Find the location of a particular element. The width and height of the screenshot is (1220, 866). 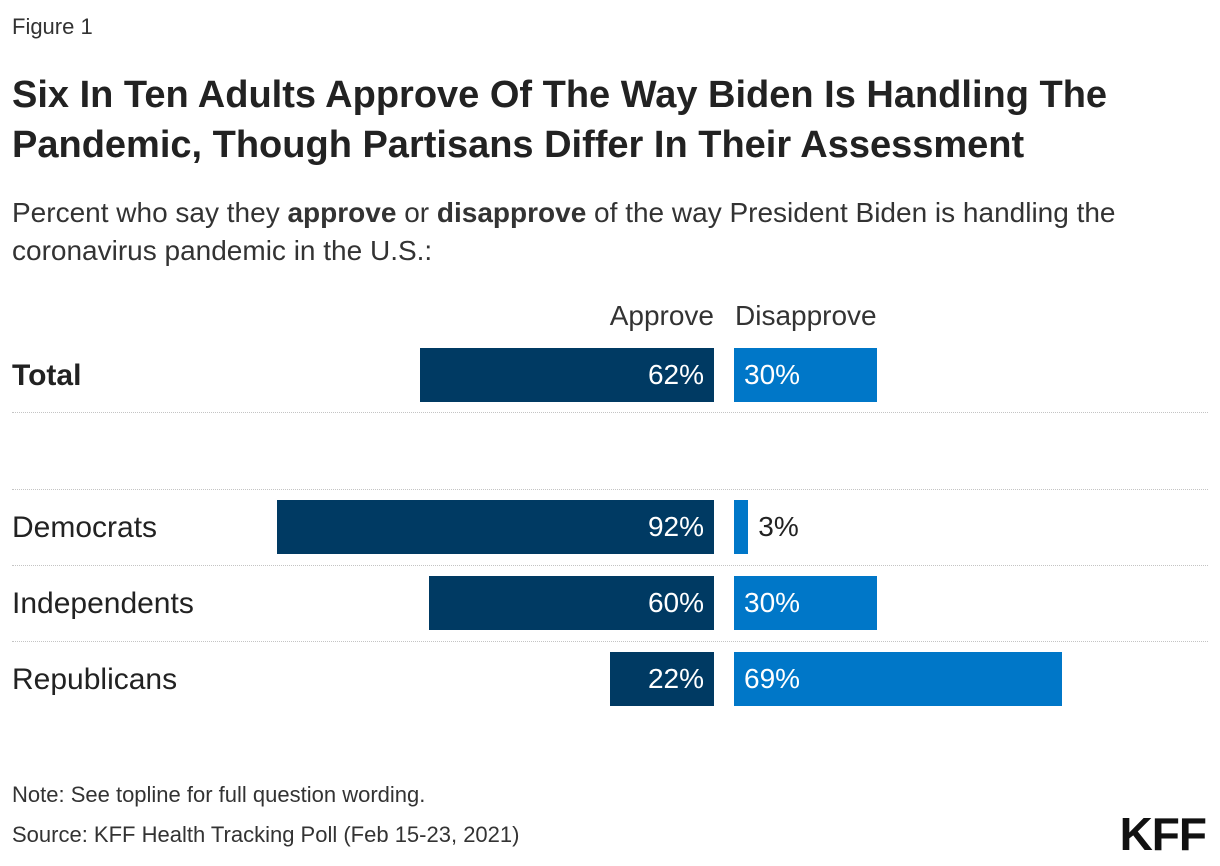

approve-value-label: 60% is located at coordinates (675, 602).